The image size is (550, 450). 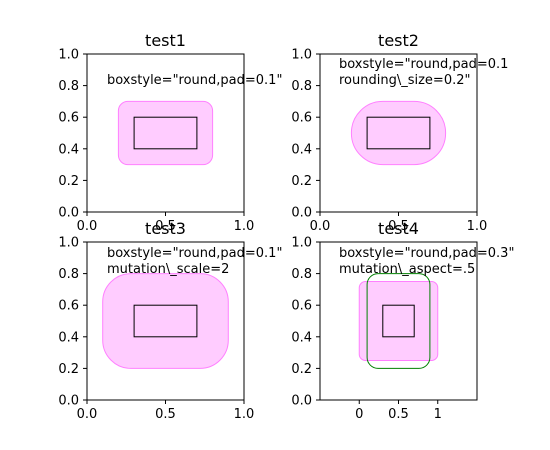 I want to click on x-tick-label: 0, so click(x=359, y=414).